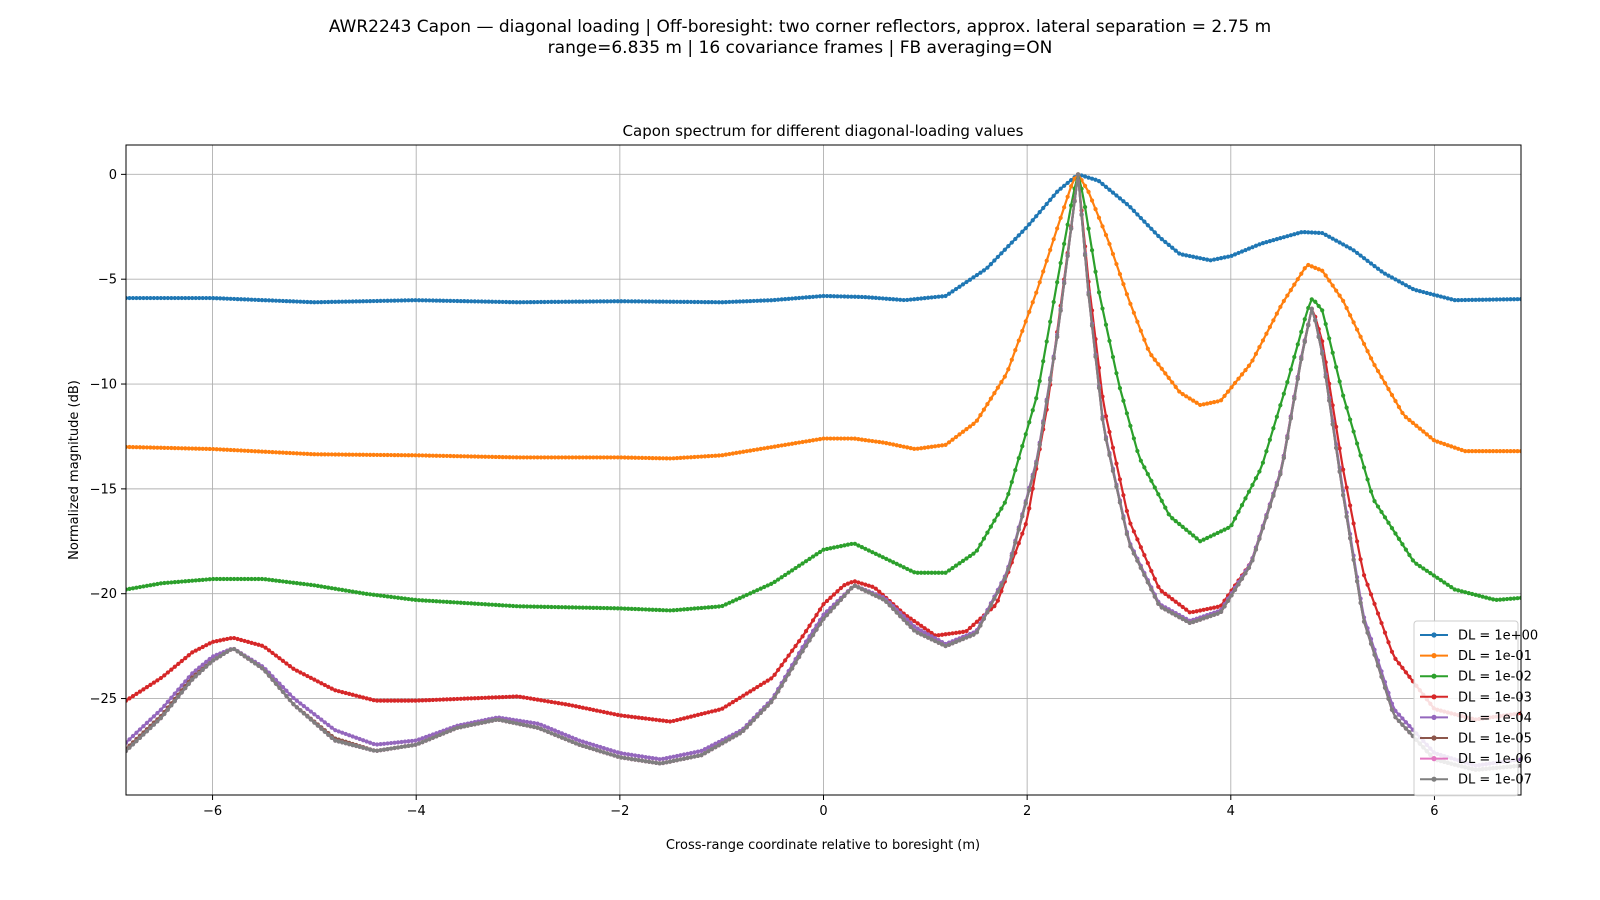 The width and height of the screenshot is (1600, 900). I want to click on legend-label: DL = 1e-06, so click(1495, 759).